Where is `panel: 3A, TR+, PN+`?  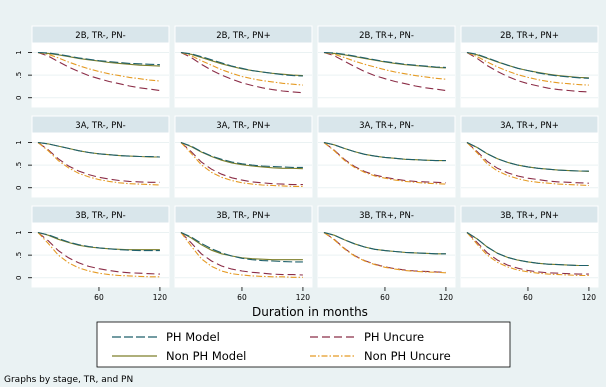
panel: 3A, TR+, PN+ is located at coordinates (529, 156).